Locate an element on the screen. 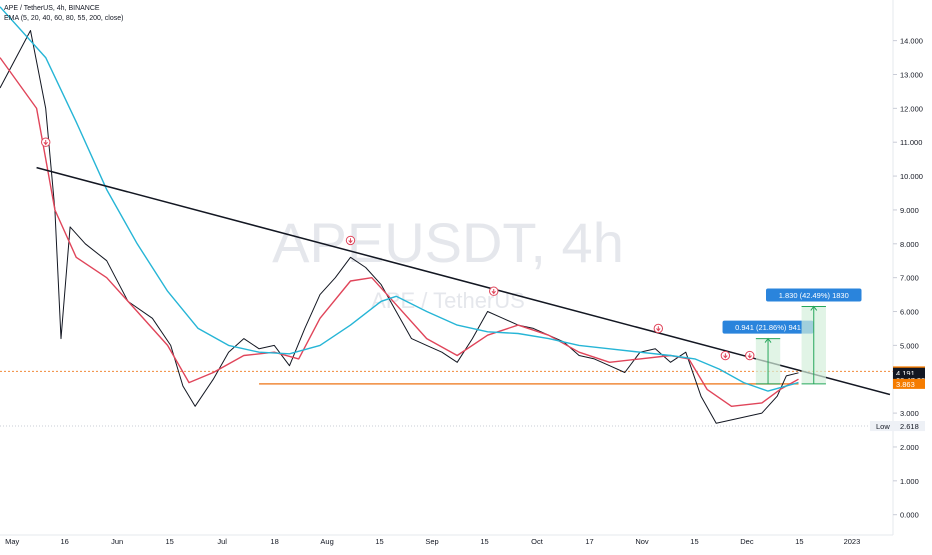 Image resolution: width=932 pixels, height=555 pixels. time-tick-label: 2023 is located at coordinates (852, 541).